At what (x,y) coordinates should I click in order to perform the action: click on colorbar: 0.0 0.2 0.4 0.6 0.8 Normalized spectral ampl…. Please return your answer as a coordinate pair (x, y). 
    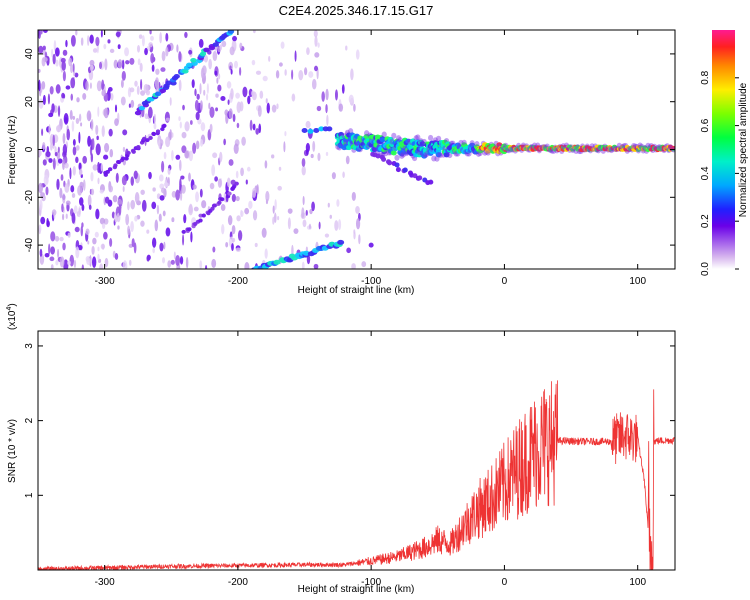
    Looking at the image, I should click on (724, 153).